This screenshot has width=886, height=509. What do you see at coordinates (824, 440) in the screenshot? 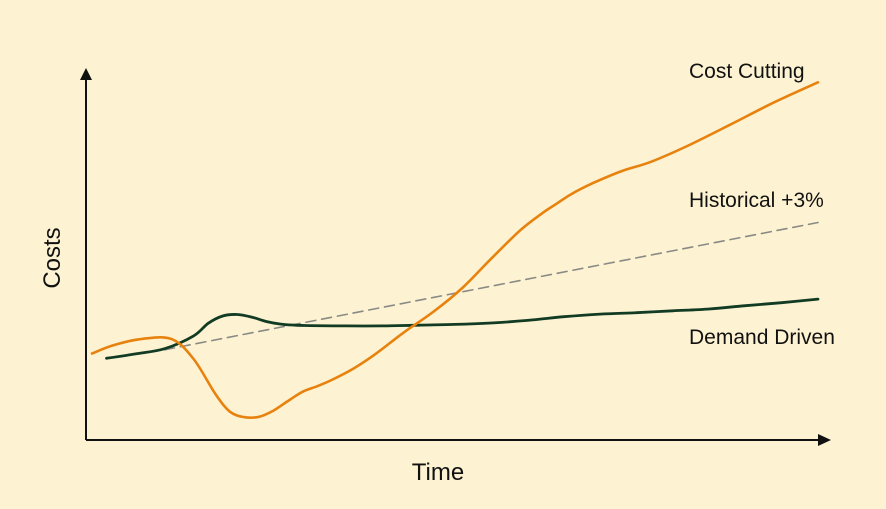
I see `x-axis-arrow-icon` at bounding box center [824, 440].